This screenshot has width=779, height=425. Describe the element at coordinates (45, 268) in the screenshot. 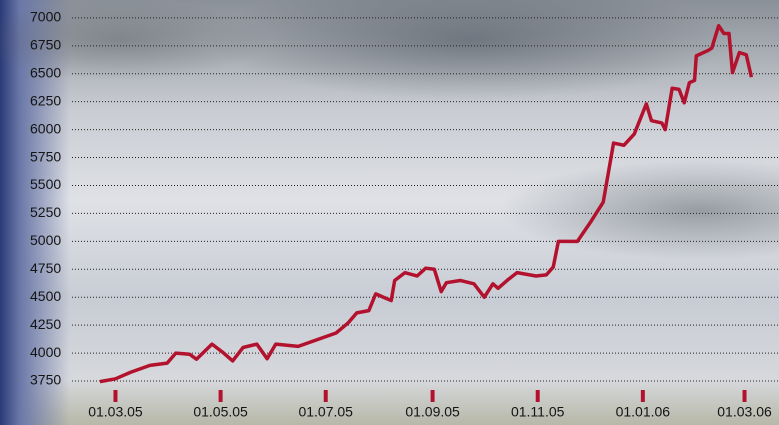

I see `y-tick-label: 4750` at that location.